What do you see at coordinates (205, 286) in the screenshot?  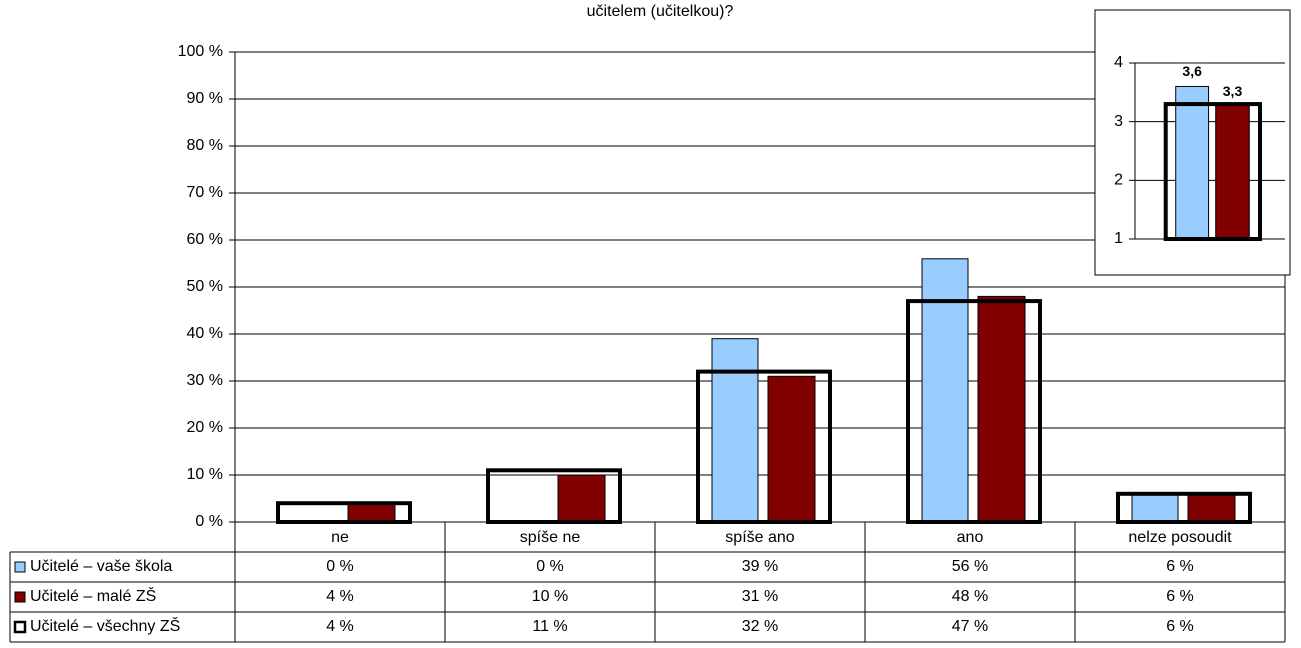 I see `y-tick-label: 50 %` at bounding box center [205, 286].